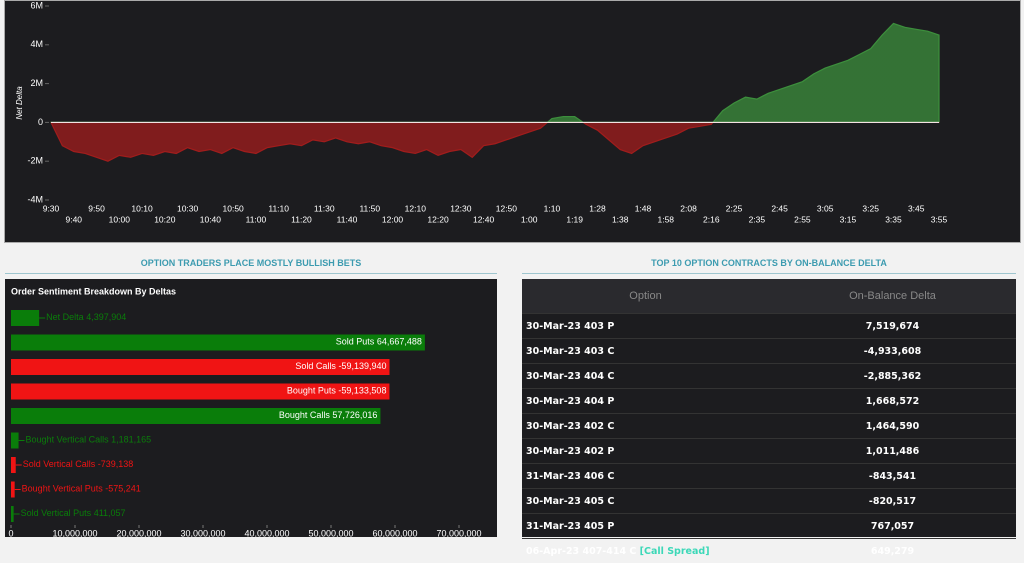  Describe the element at coordinates (825, 208) in the screenshot. I see `x-tick-label: 3:05` at that location.